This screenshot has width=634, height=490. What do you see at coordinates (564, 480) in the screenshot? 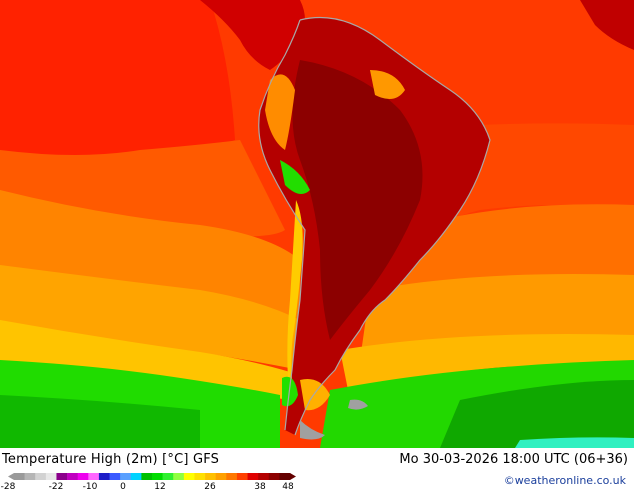
I see `credit-link: ©weatheronline.co.uk` at bounding box center [564, 480].